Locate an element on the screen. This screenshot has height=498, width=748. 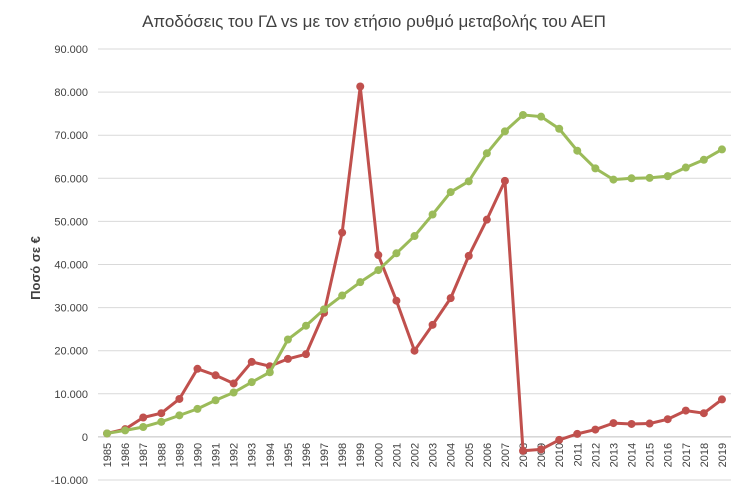
x-tick-label: 2019 is located at coordinates (723, 455).